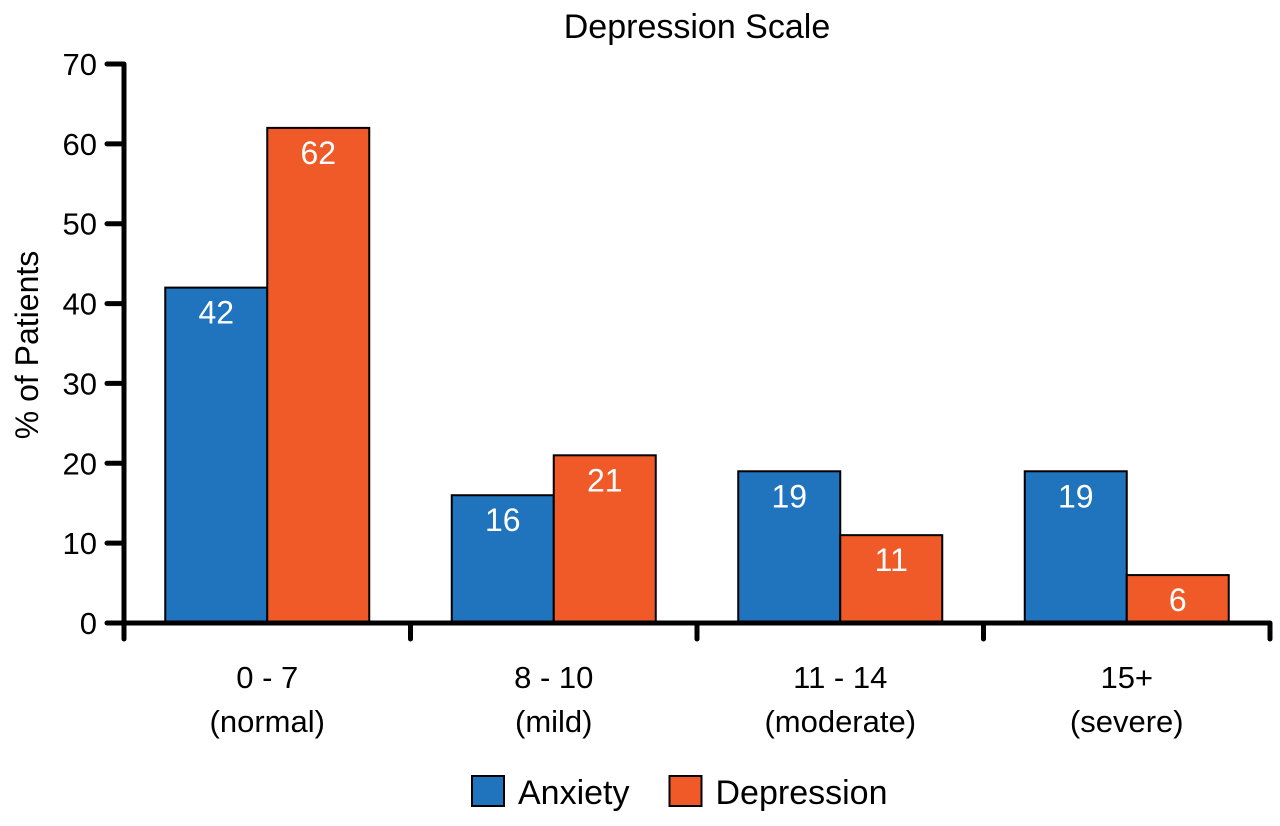 The width and height of the screenshot is (1280, 826). What do you see at coordinates (1126, 677) in the screenshot?
I see `x-tick-label: 15+` at bounding box center [1126, 677].